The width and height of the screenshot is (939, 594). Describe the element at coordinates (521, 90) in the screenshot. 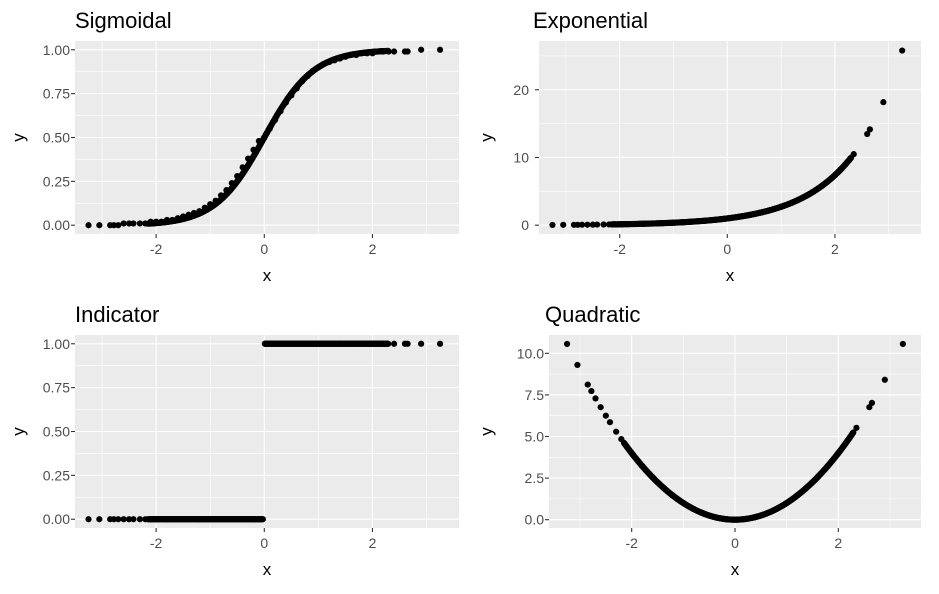

I see `y-tick-label: 20` at that location.